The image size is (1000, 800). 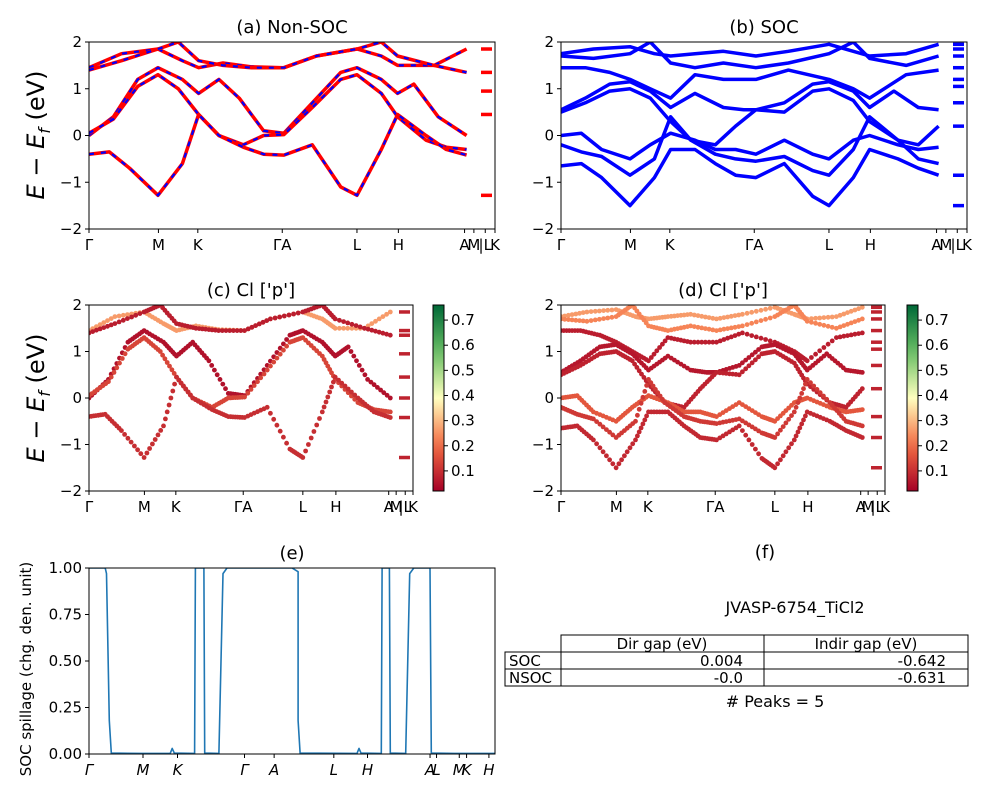 I want to click on ylabel-row2-main: E − E, so click(x=36, y=429).